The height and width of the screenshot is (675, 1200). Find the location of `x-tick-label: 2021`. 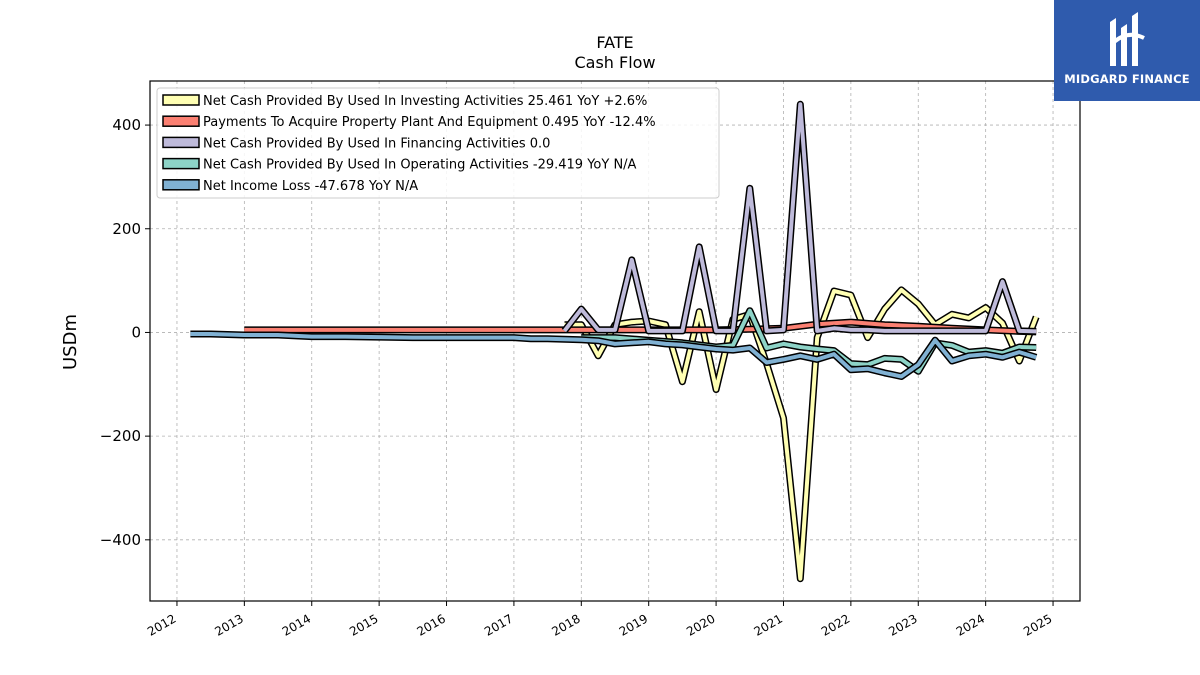

x-tick-label: 2021 is located at coordinates (768, 624).